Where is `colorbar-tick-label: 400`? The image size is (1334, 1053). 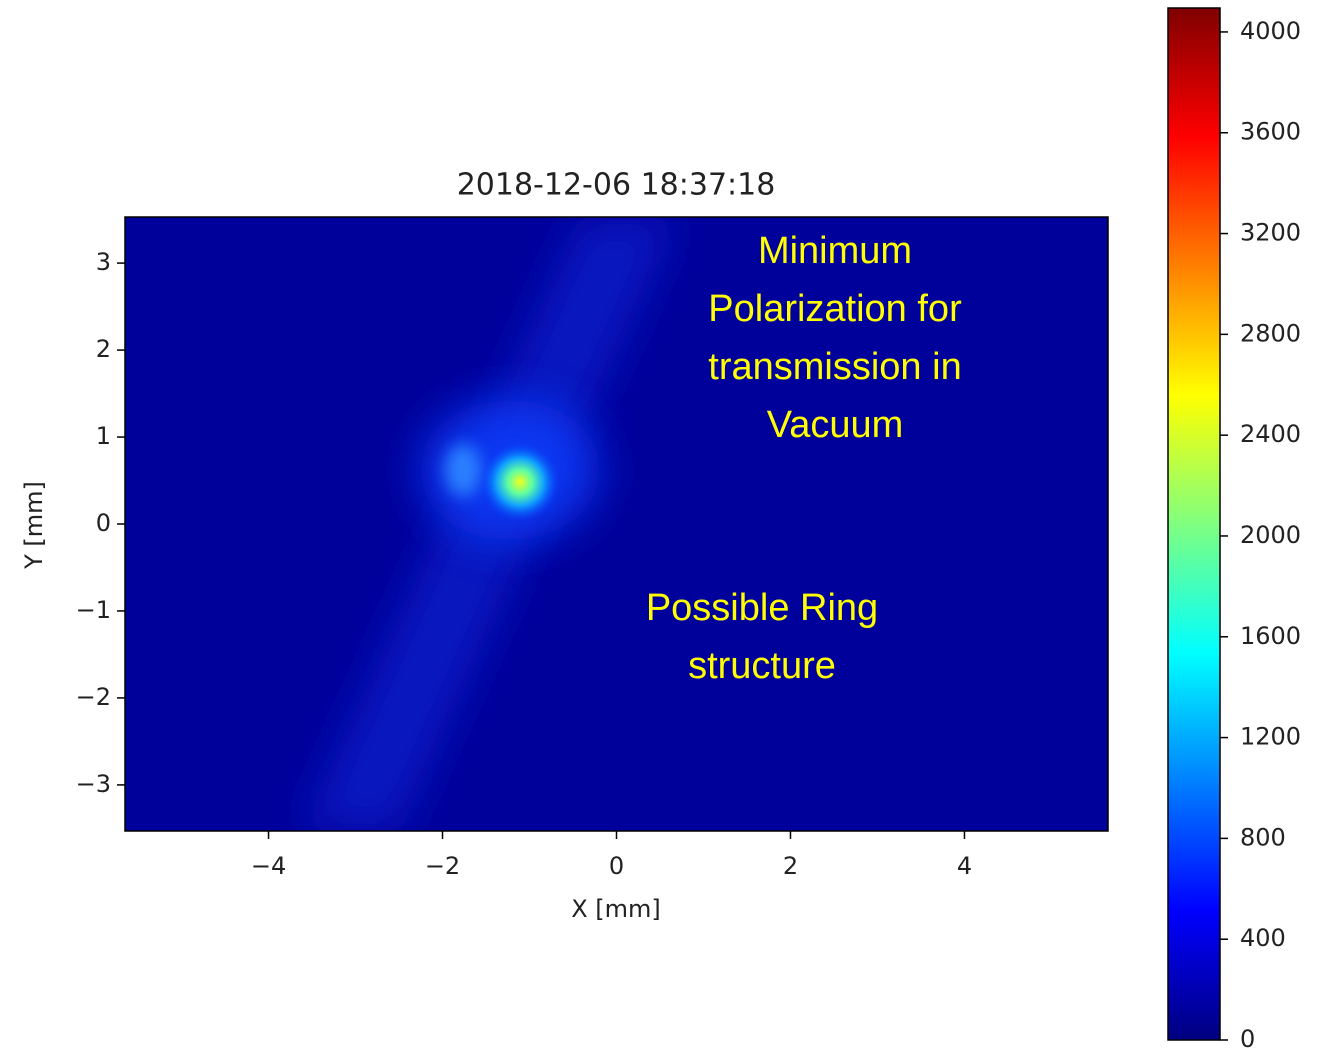
colorbar-tick-label: 400 is located at coordinates (1263, 938).